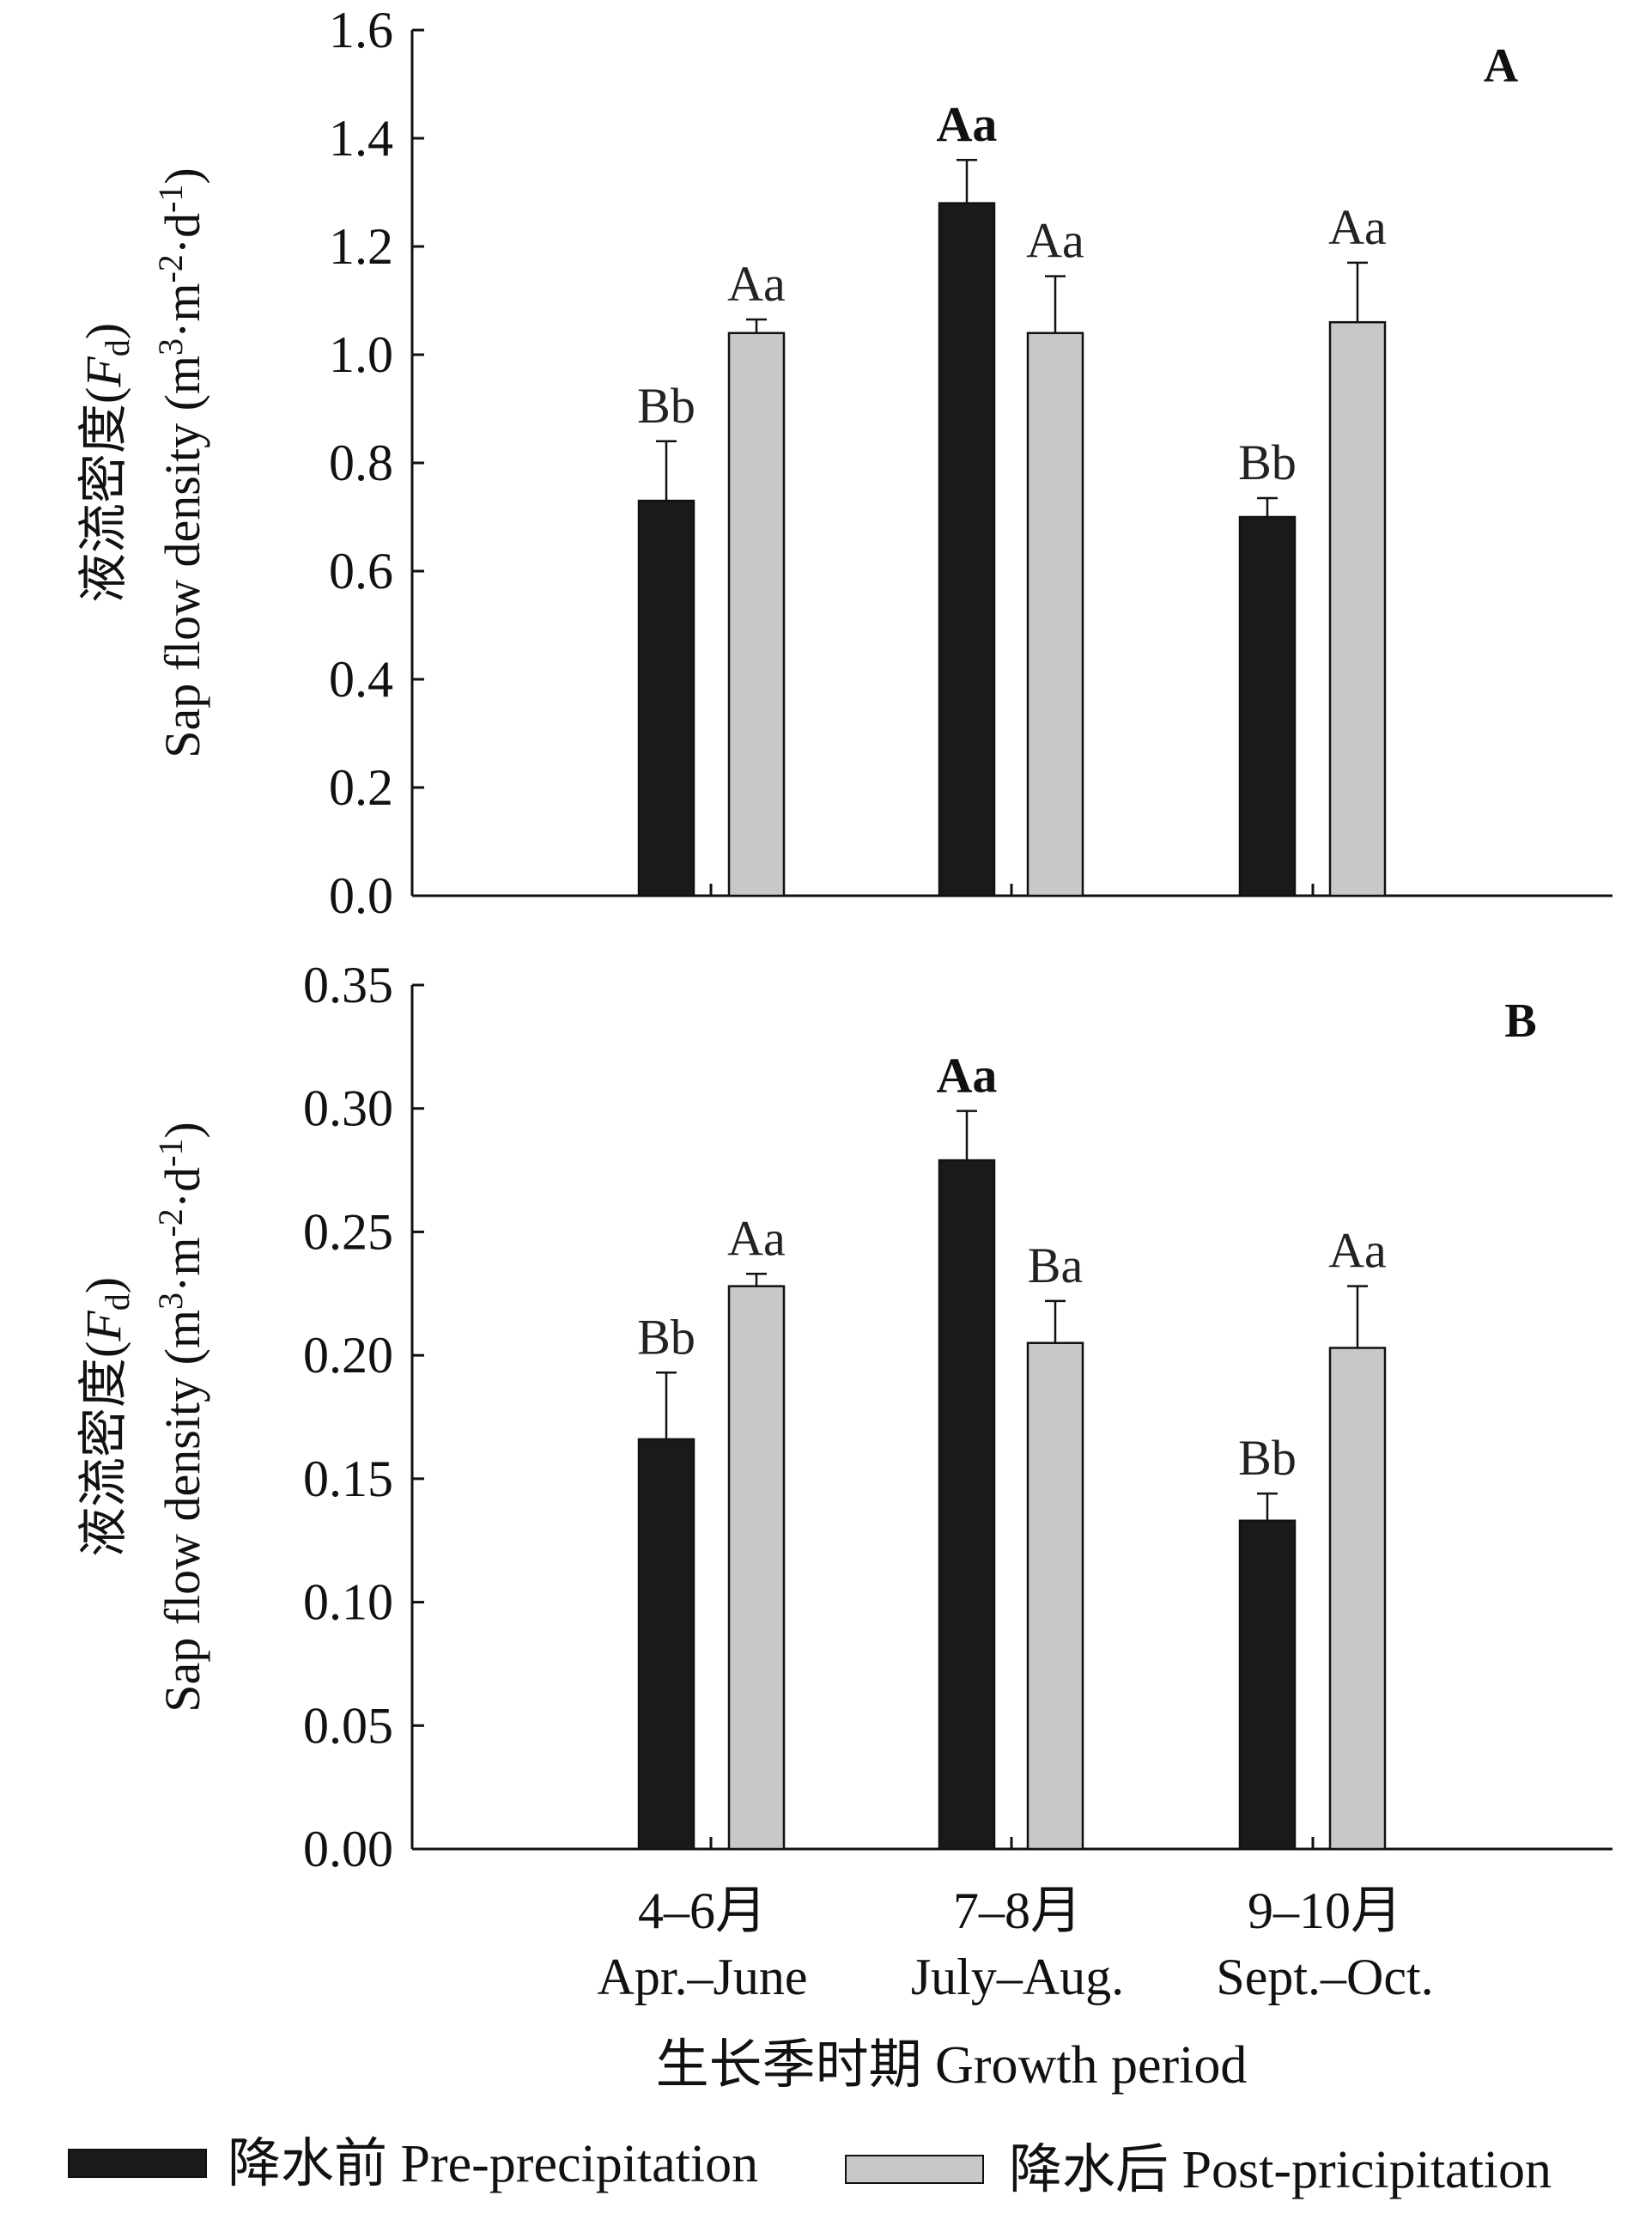 Image resolution: width=1652 pixels, height=2220 pixels. Describe the element at coordinates (1017, 1910) in the screenshot. I see `x-category-label-cn: 7–8月` at that location.